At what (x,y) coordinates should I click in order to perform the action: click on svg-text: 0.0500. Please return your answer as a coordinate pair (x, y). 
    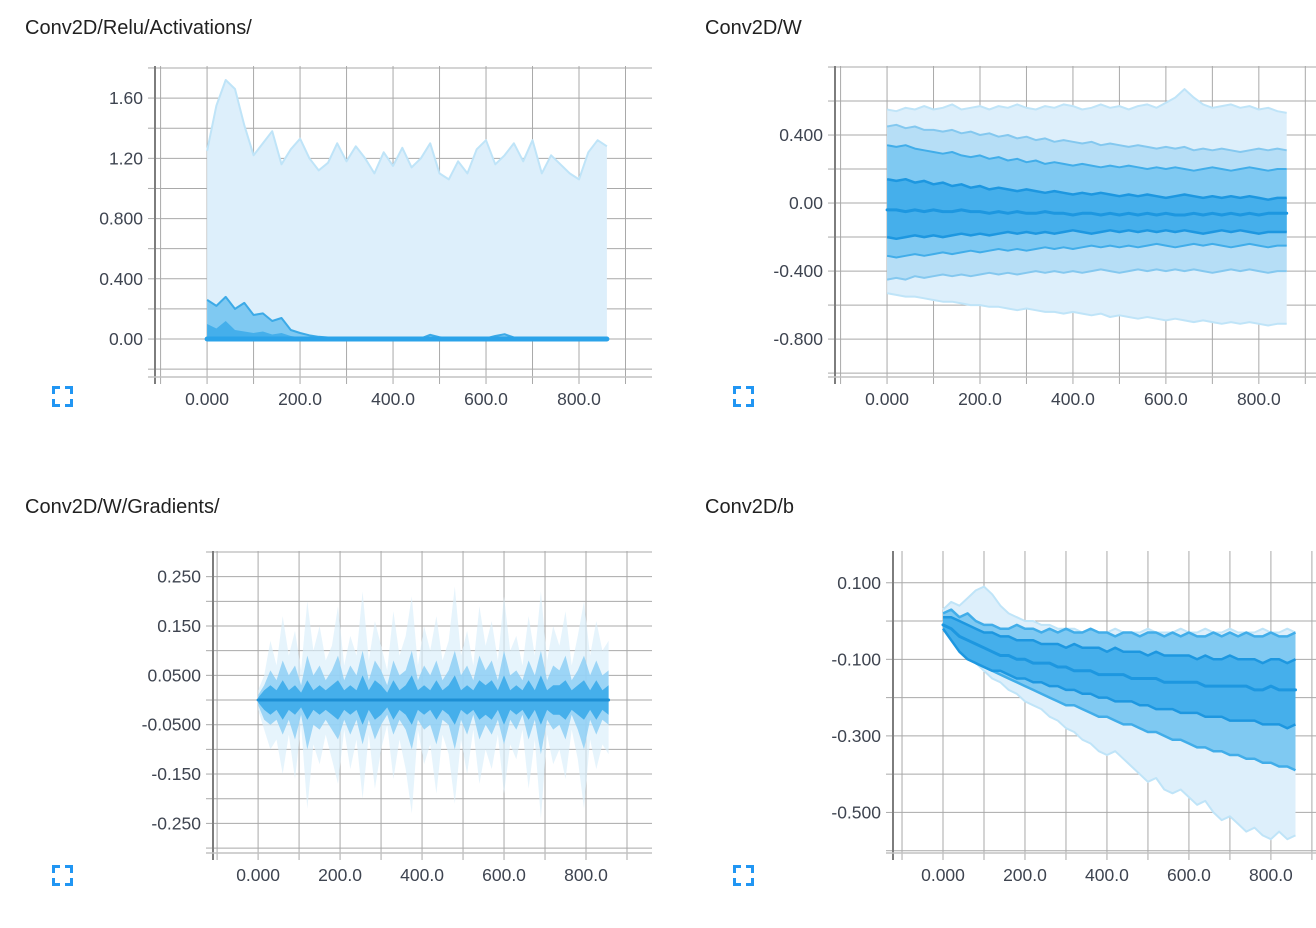
    Looking at the image, I should click on (174, 675).